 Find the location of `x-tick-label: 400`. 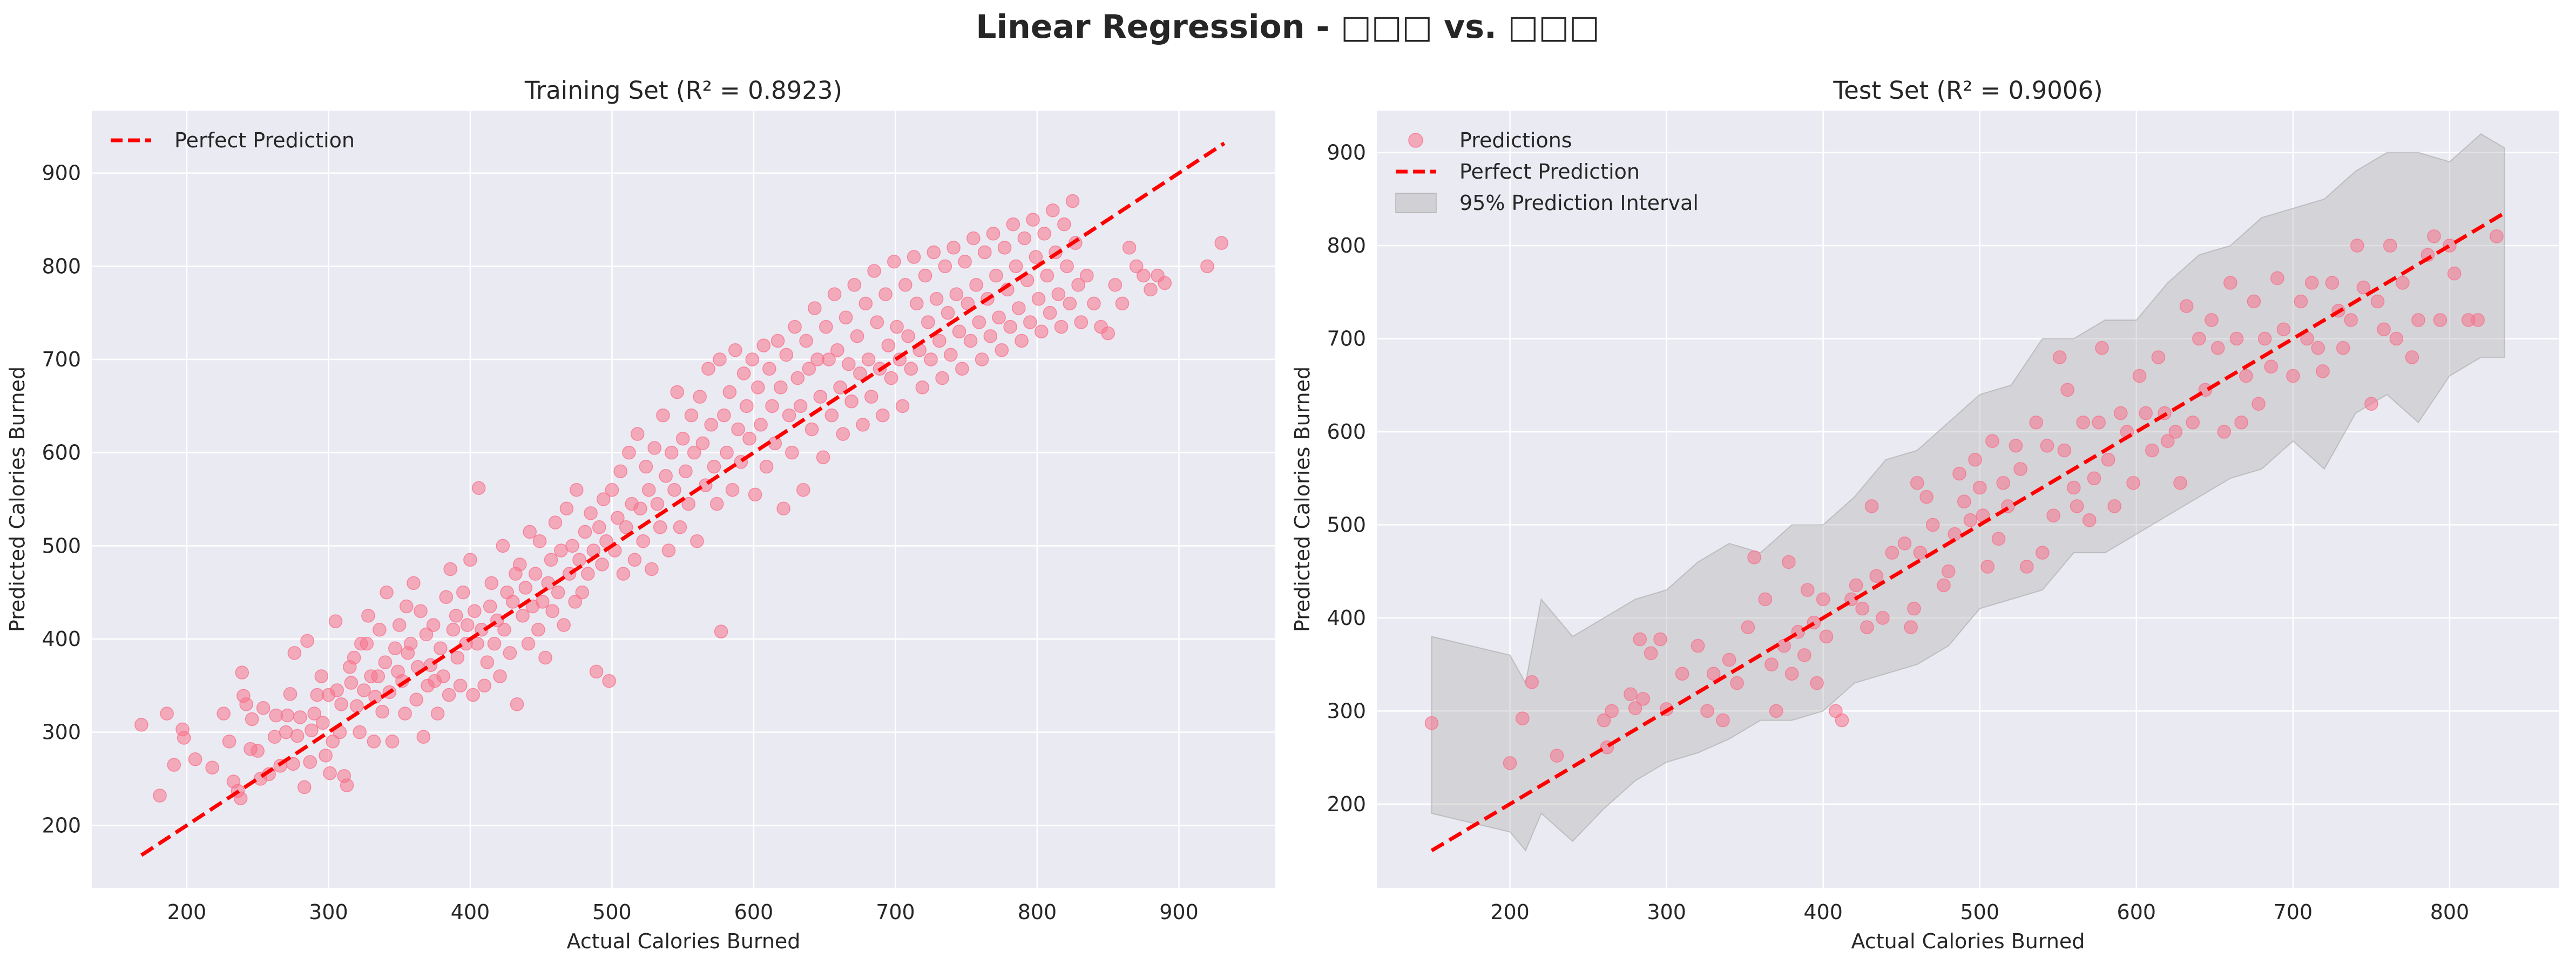

x-tick-label: 400 is located at coordinates (470, 912).